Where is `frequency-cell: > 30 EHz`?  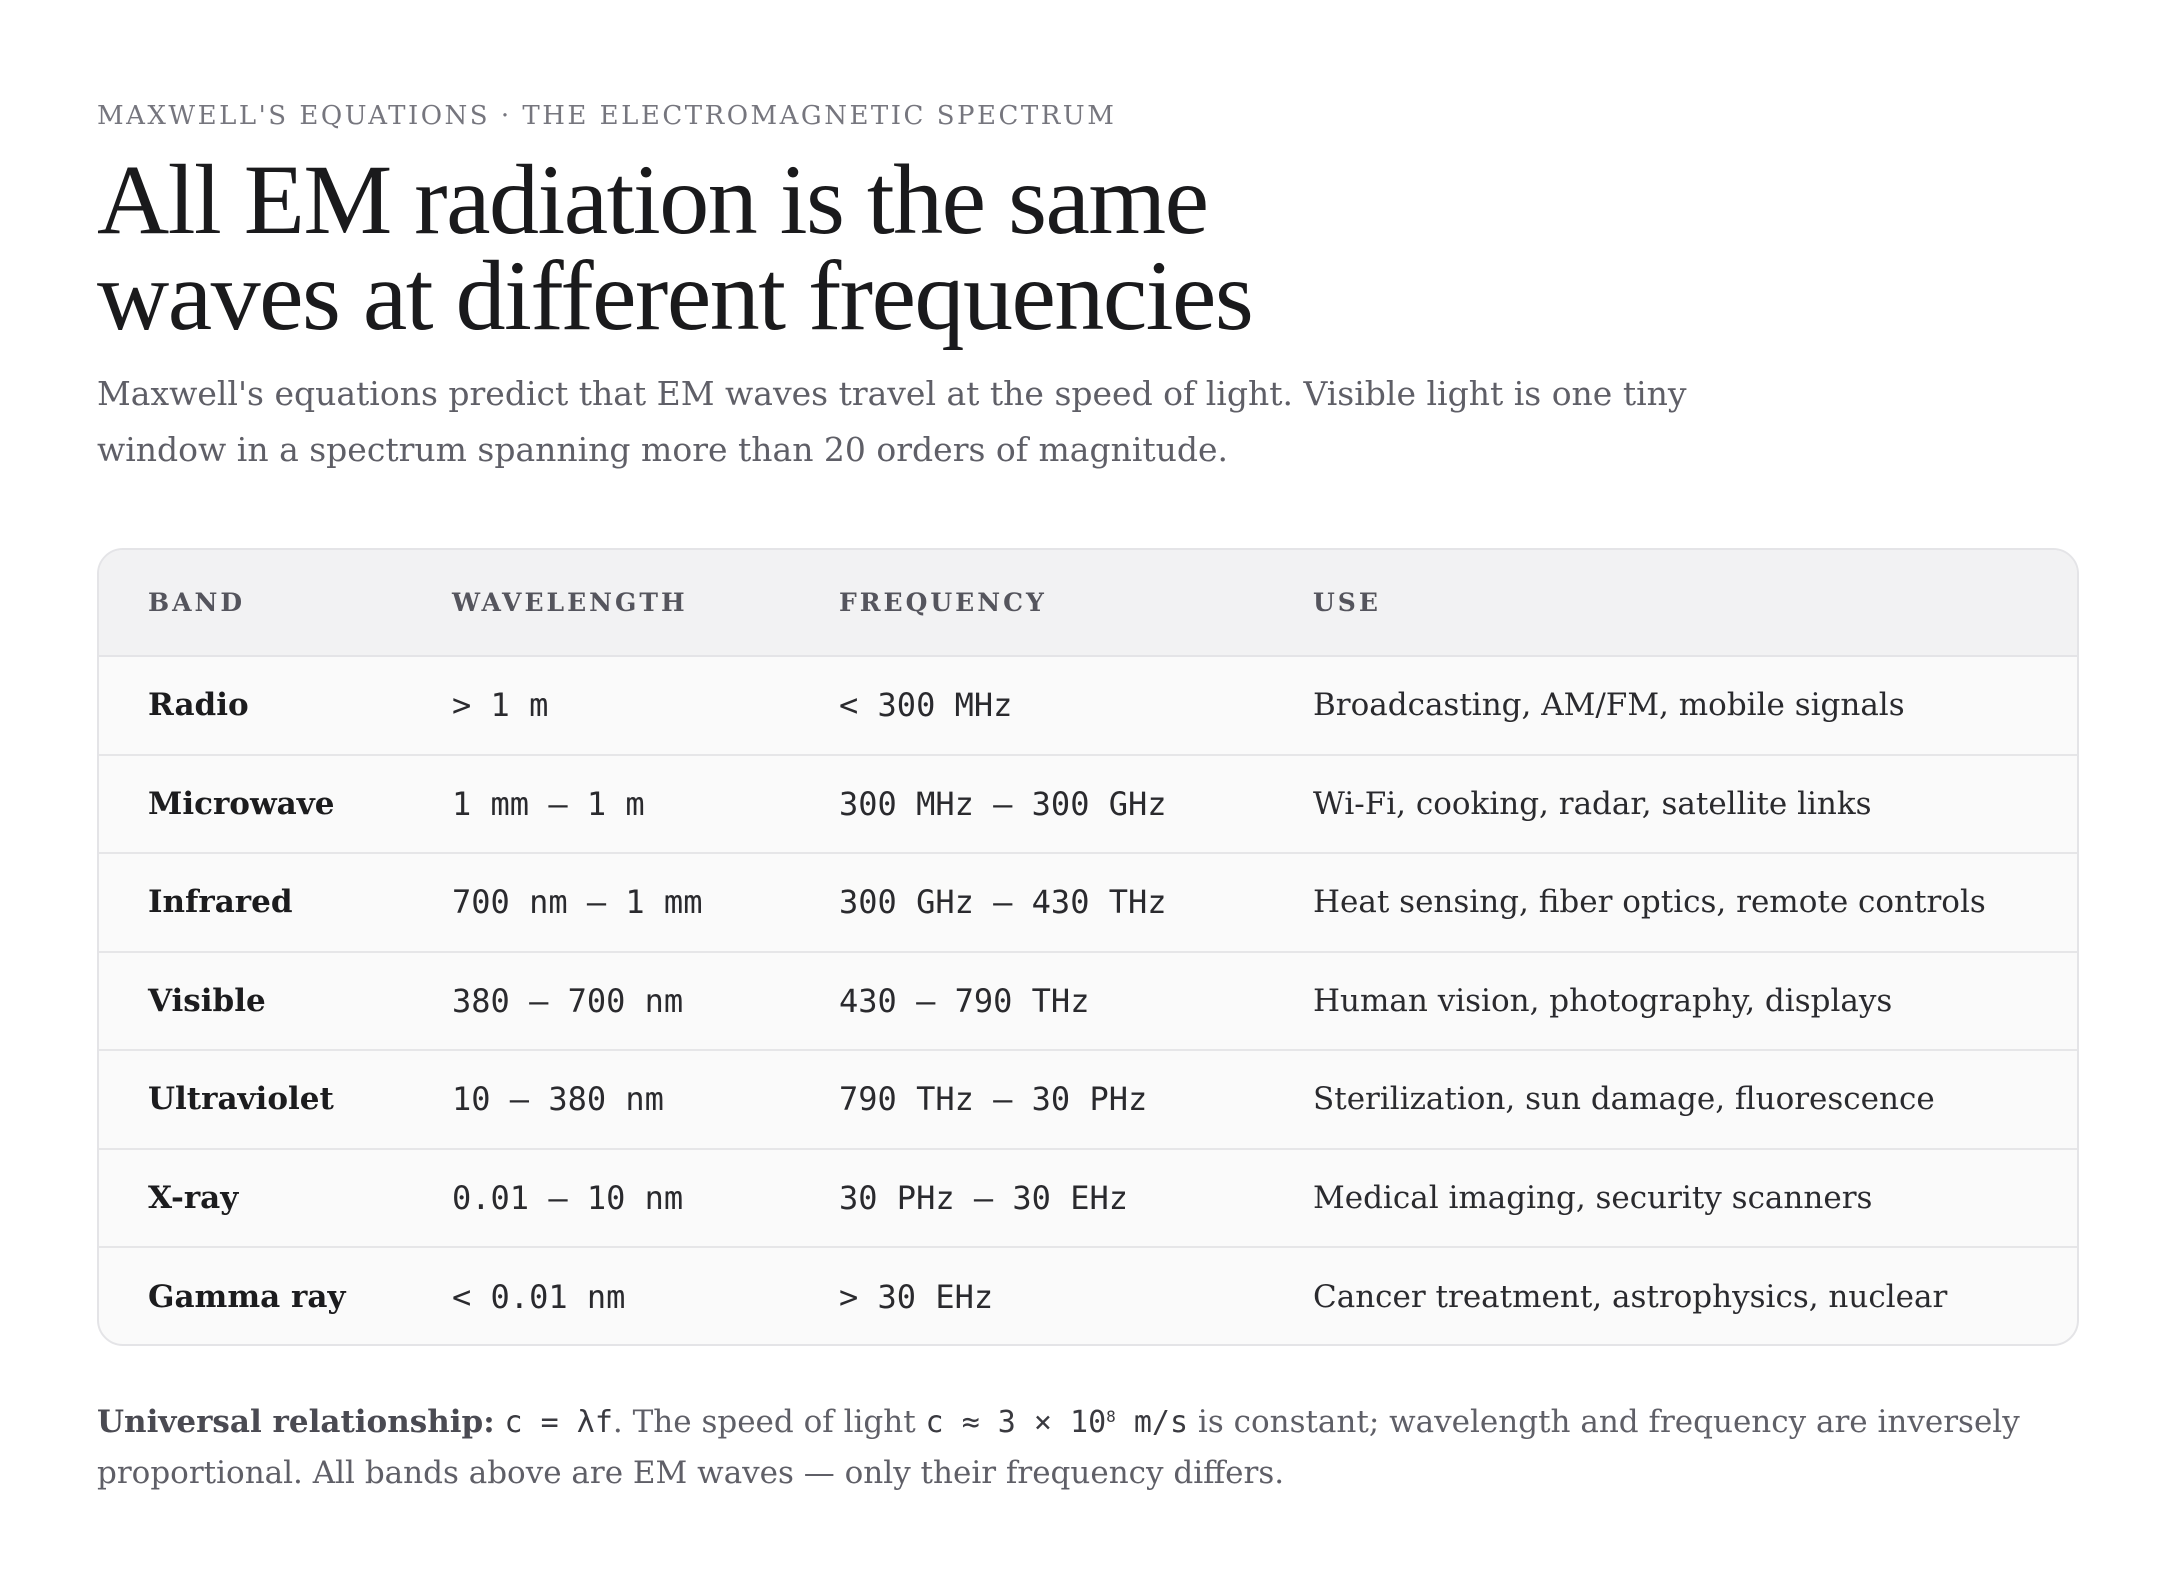 frequency-cell: > 30 EHz is located at coordinates (1076, 1295).